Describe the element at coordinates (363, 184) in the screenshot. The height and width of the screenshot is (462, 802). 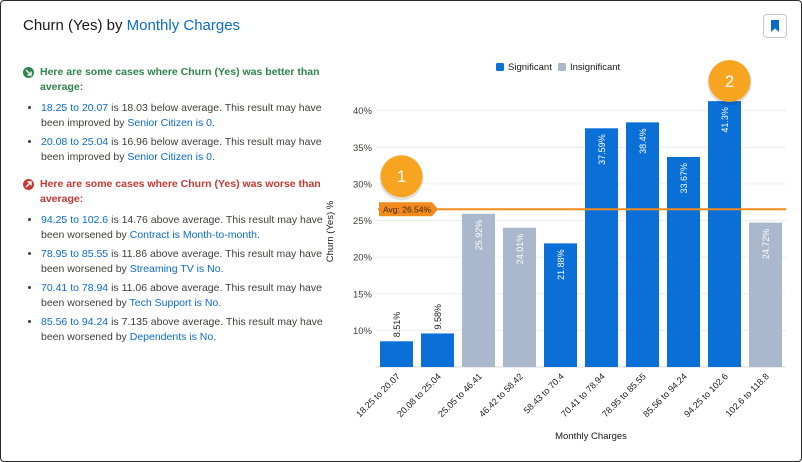
I see `y-tick-label: 30%` at that location.